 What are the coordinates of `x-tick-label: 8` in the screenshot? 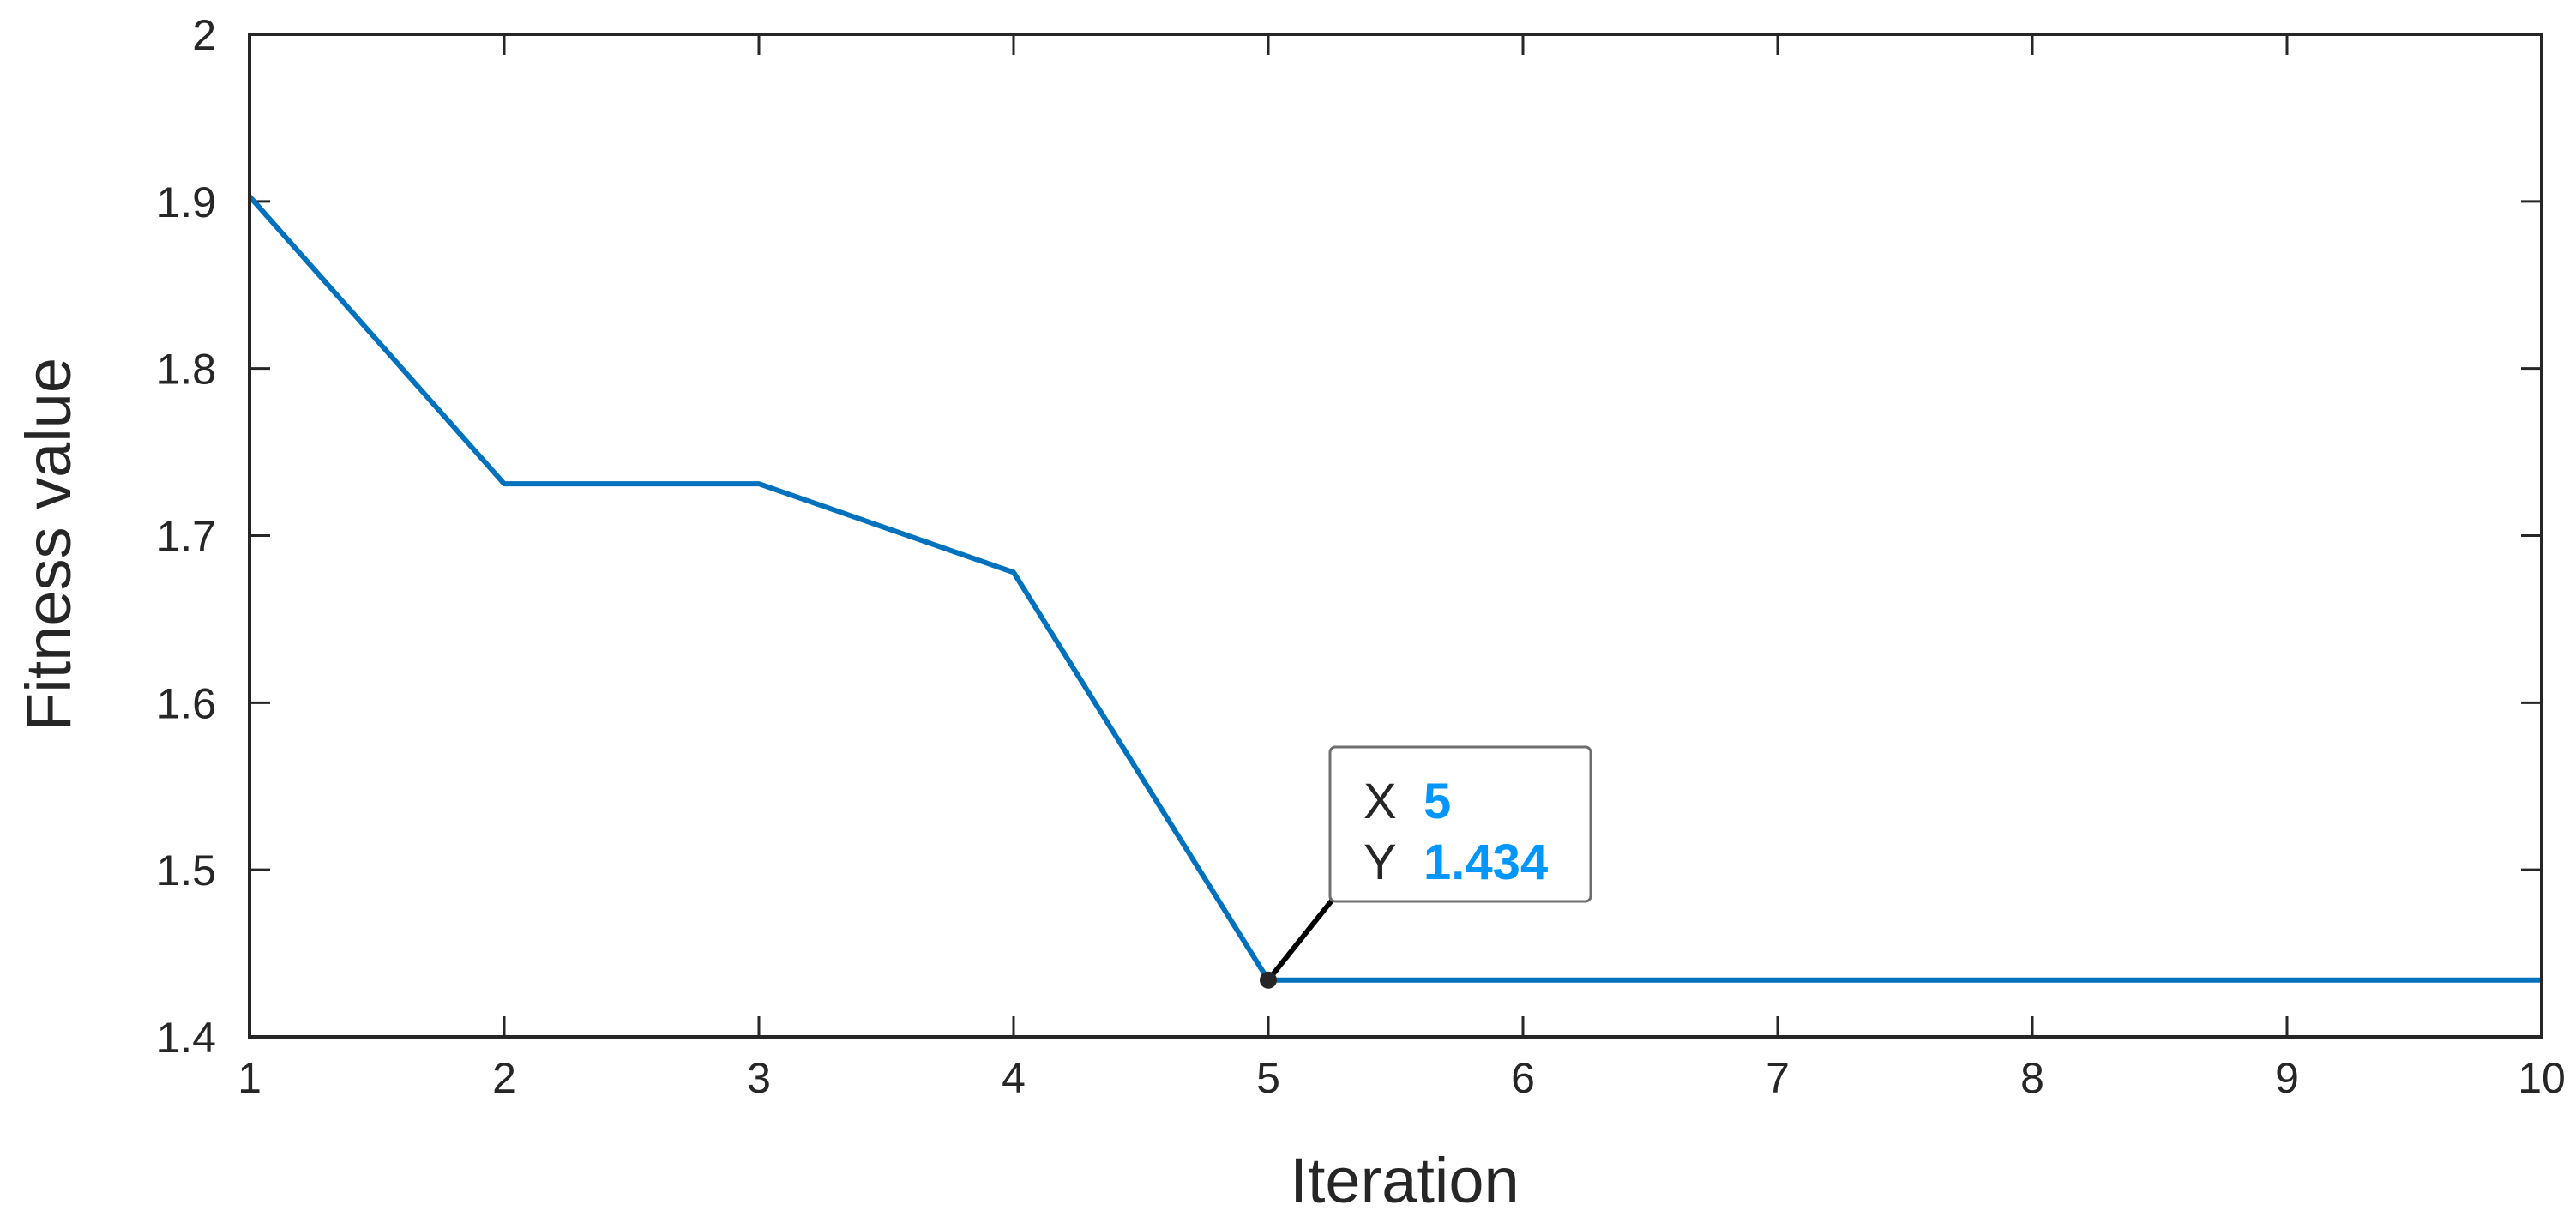 It's located at (2032, 1078).